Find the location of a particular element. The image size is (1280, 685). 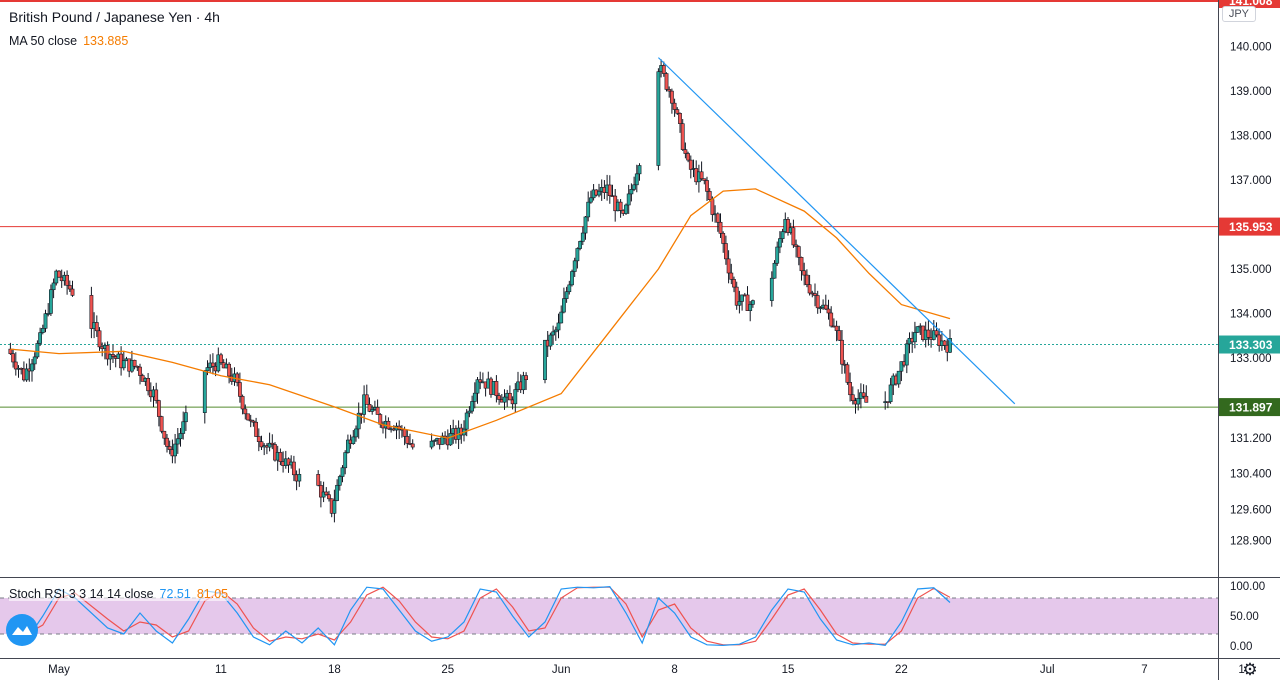

time-tick-label: 25 is located at coordinates (447, 670).